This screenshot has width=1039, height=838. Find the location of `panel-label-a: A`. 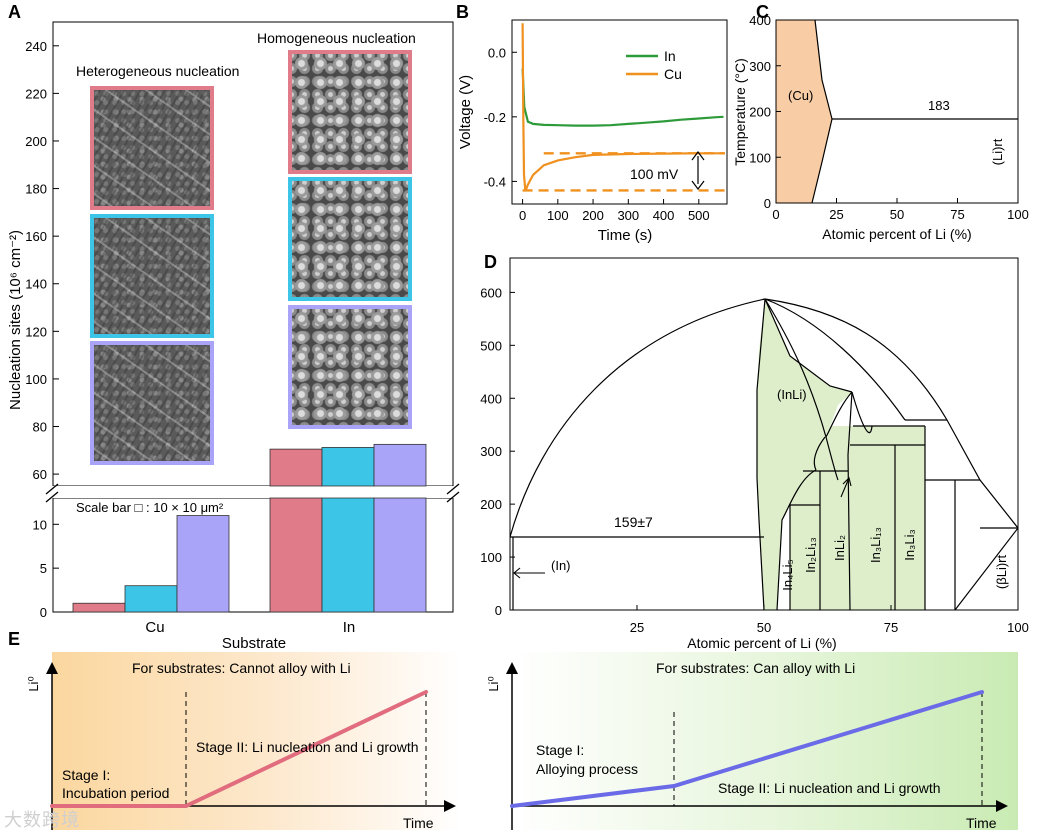

panel-label-a: A is located at coordinates (14, 12).